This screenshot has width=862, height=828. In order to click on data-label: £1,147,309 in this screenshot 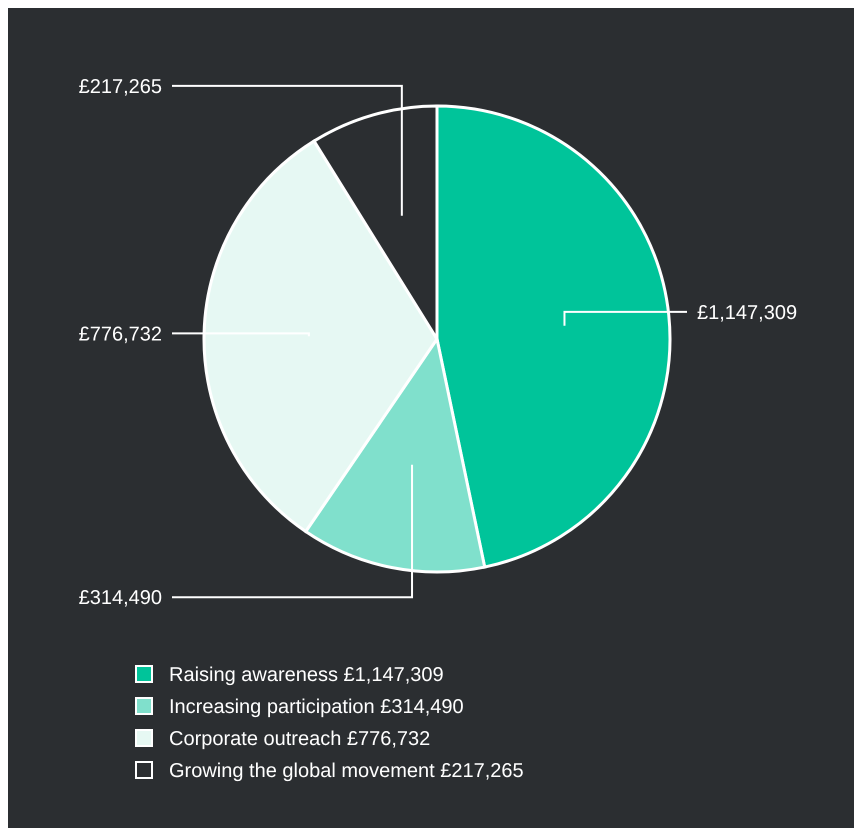, I will do `click(747, 313)`.